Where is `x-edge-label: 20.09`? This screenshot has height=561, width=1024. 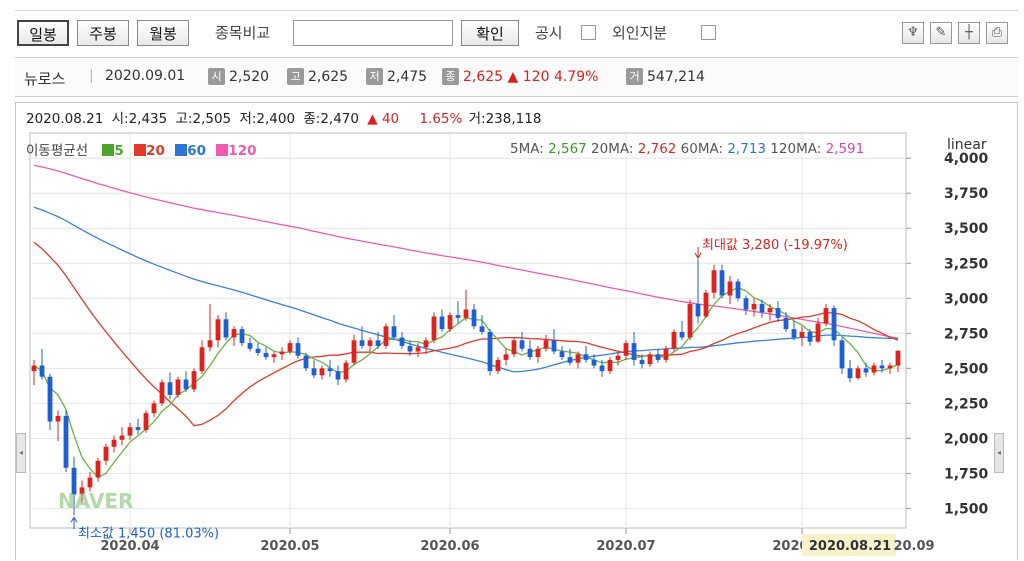 x-edge-label: 20.09 is located at coordinates (913, 546).